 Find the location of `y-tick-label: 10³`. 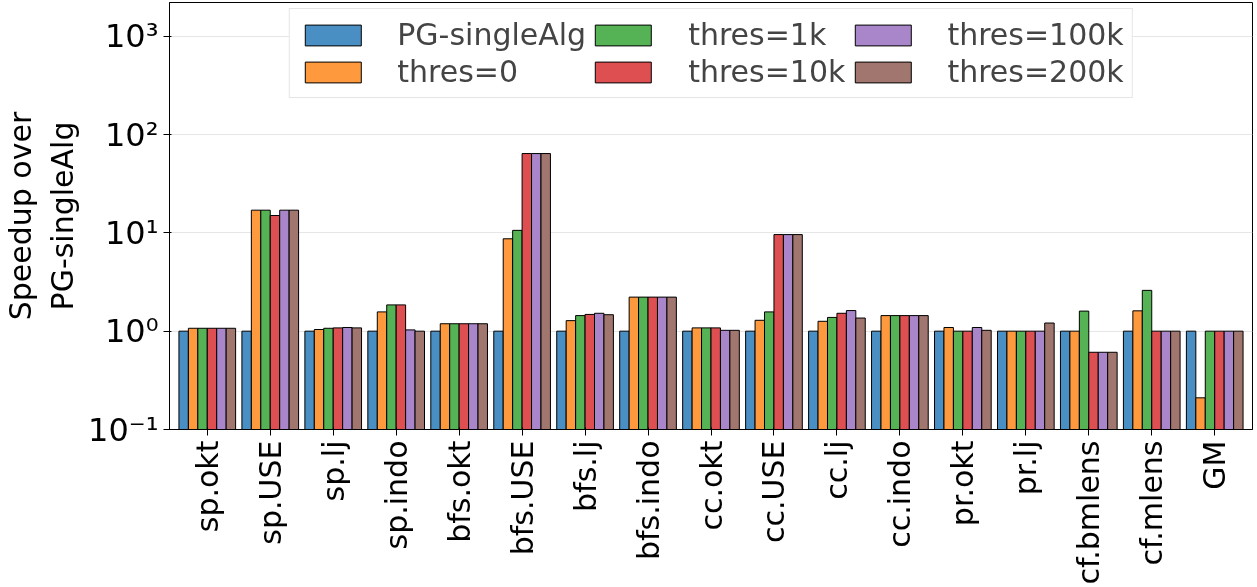

y-tick-label: 10³ is located at coordinates (131, 36).